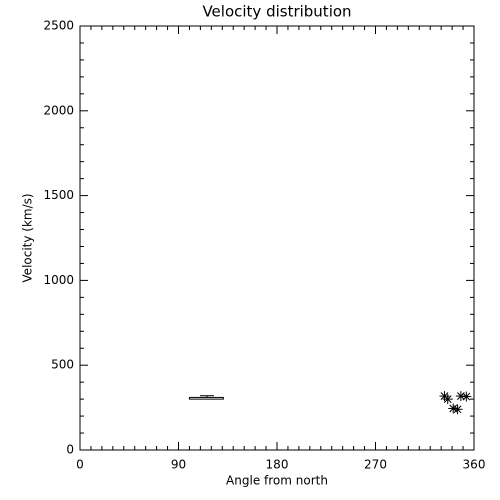 The width and height of the screenshot is (500, 500). What do you see at coordinates (277, 481) in the screenshot?
I see `x-axis-label: Angle from north` at bounding box center [277, 481].